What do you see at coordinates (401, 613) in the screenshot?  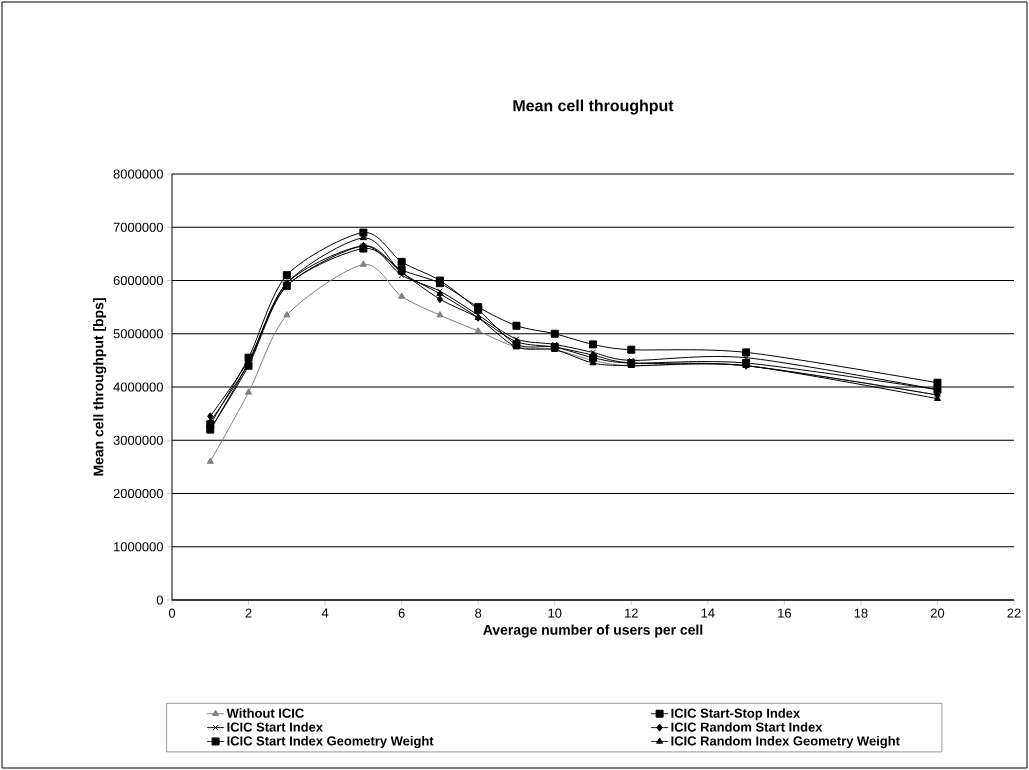 I see `x-tick-label: 6` at bounding box center [401, 613].